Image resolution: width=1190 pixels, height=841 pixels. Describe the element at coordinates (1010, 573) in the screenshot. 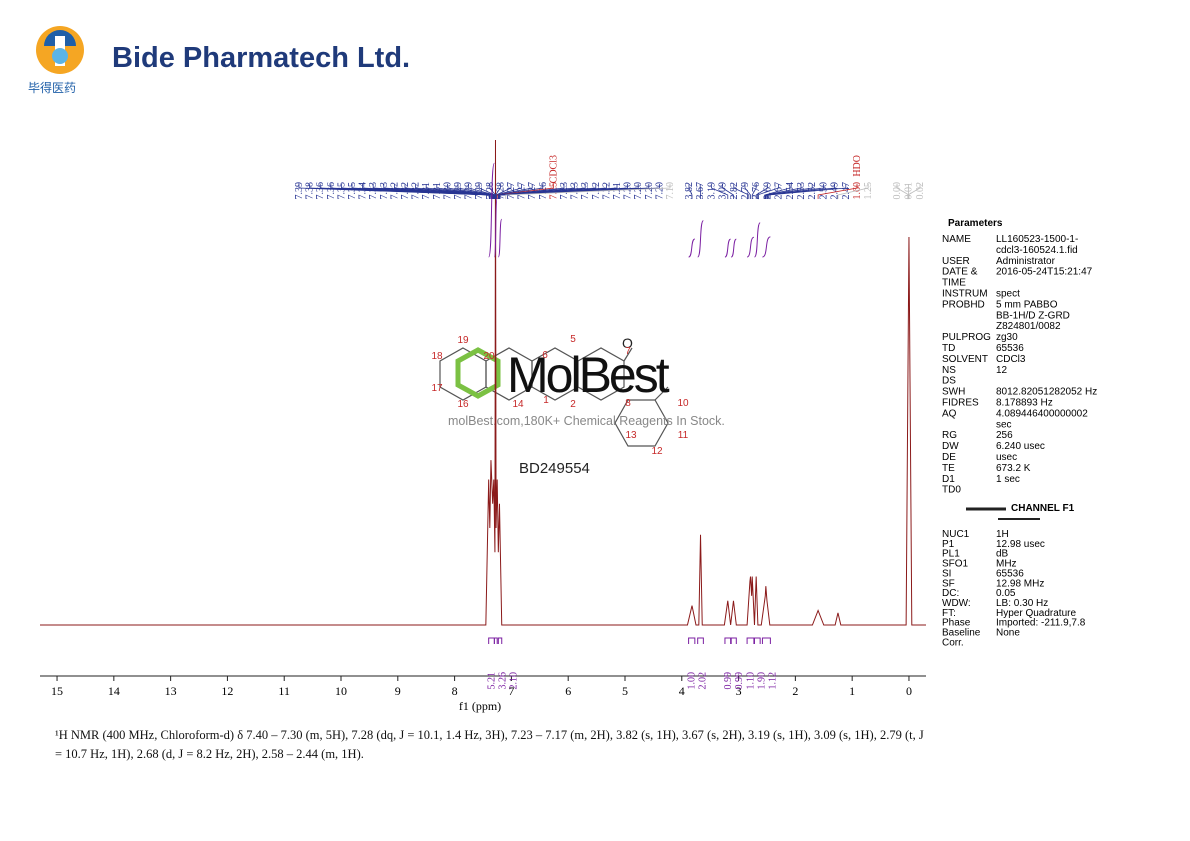

I see `parameter-value: 65536` at that location.